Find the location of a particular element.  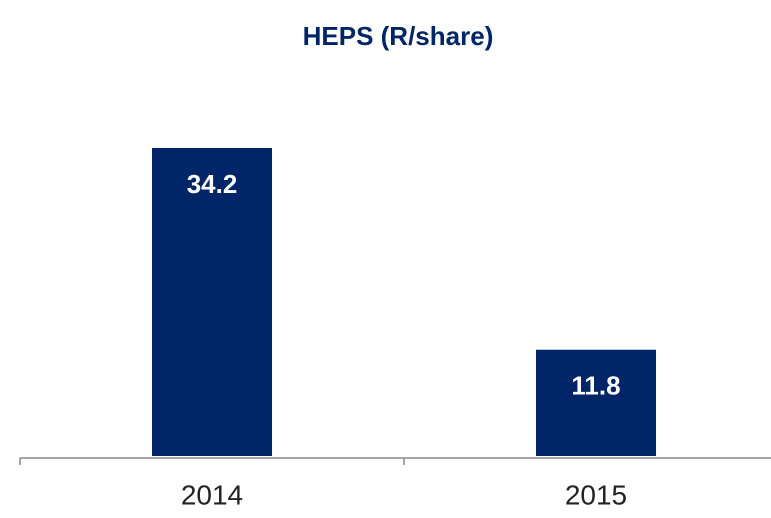

data-label: 34.2 is located at coordinates (212, 184).